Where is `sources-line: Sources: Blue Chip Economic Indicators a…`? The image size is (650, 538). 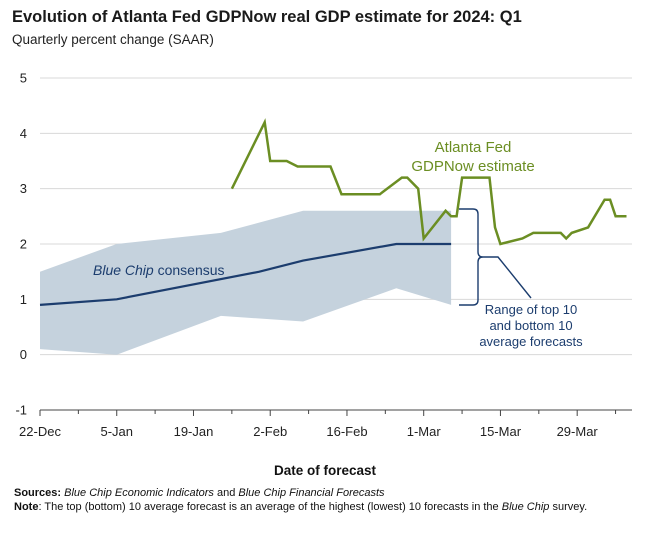
sources-line: Sources: Blue Chip Economic Indicators a… is located at coordinates (324, 494).